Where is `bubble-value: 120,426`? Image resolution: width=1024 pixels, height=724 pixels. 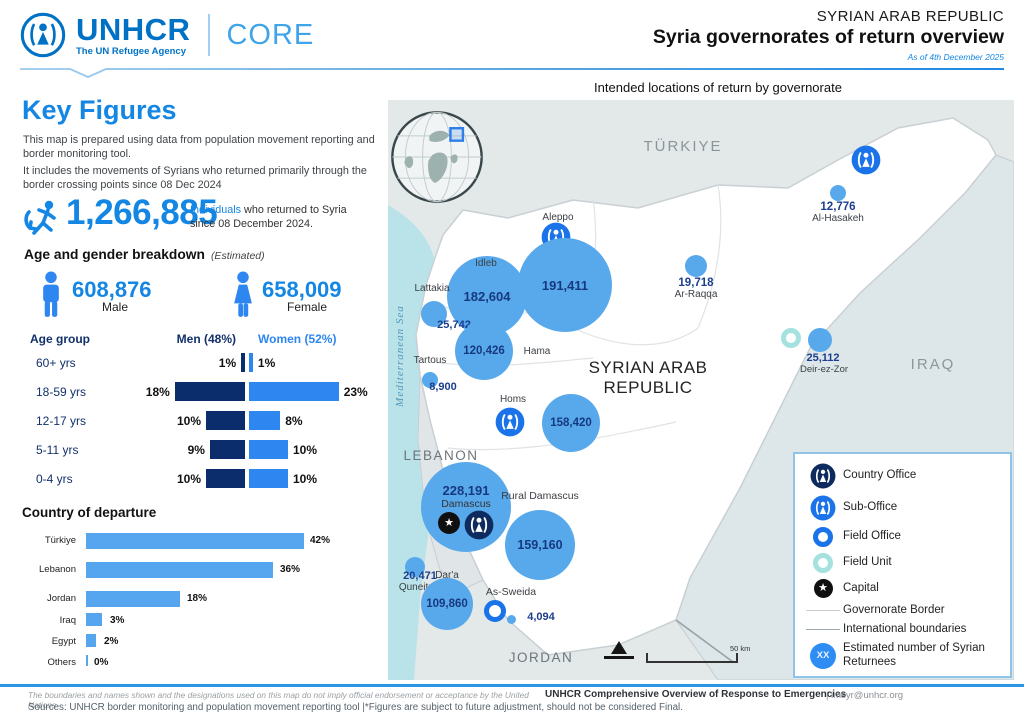
bubble-value: 120,426 is located at coordinates (484, 351).